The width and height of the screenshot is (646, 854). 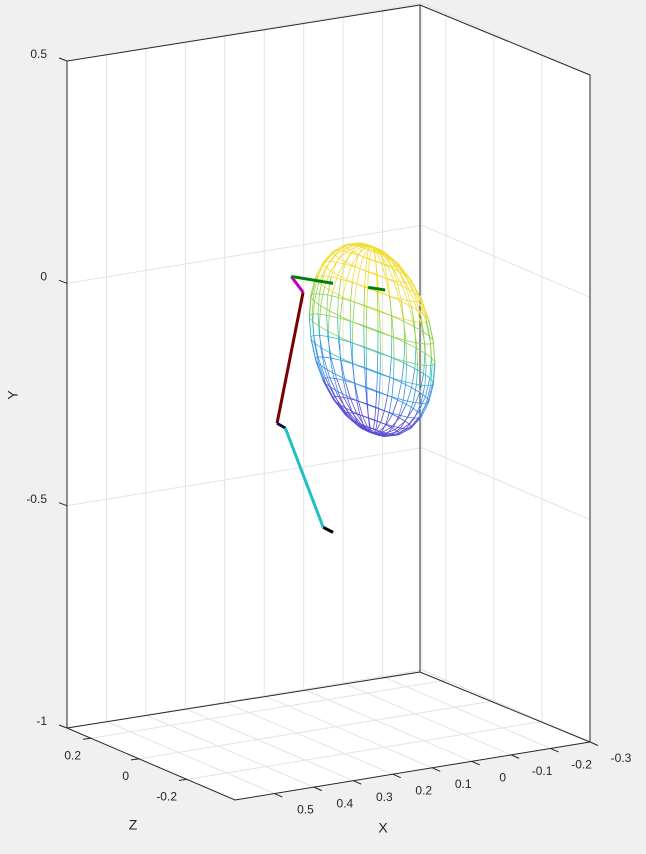 What do you see at coordinates (384, 797) in the screenshot?
I see `x-tick-label: 0.3` at bounding box center [384, 797].